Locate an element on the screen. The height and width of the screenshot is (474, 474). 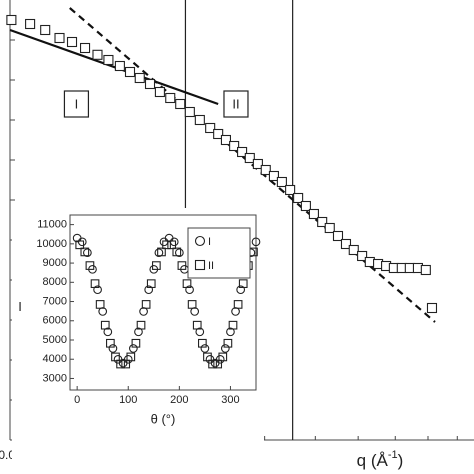
fit-line is located at coordinates (114, 67).